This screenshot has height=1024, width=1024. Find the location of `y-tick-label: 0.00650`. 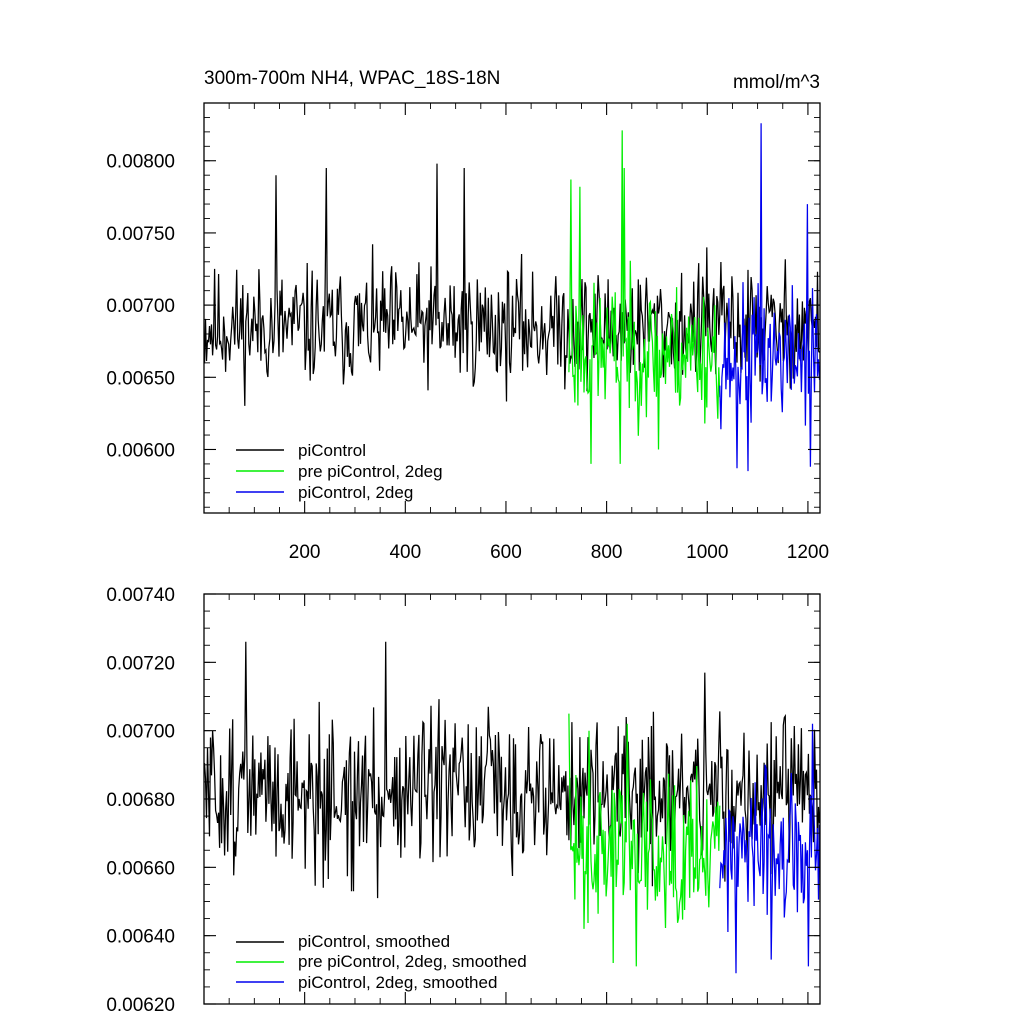

y-tick-label: 0.00650 is located at coordinates (140, 378).